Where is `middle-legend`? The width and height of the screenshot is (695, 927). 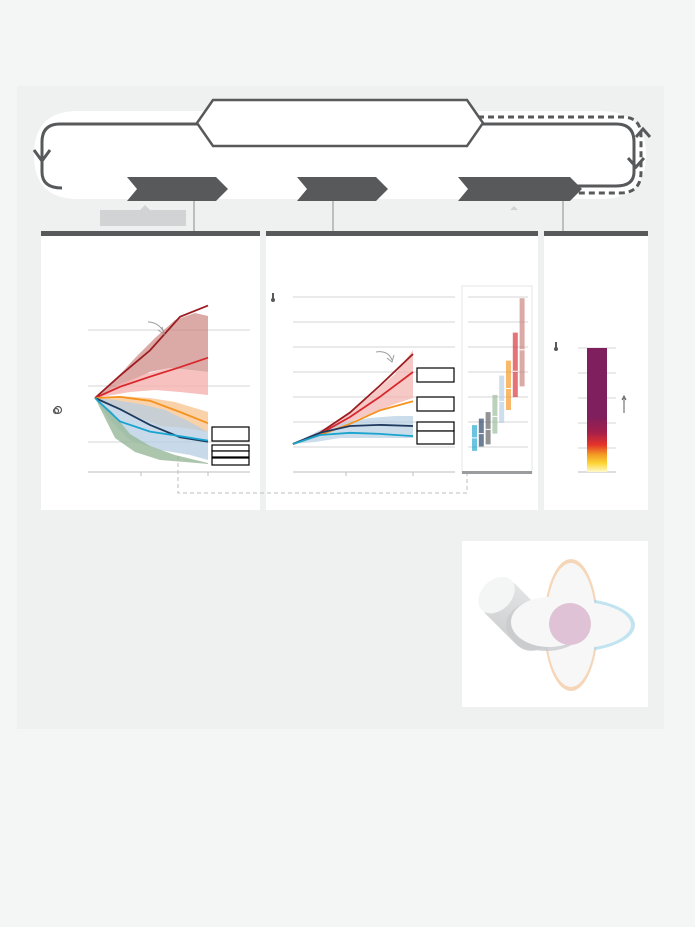 middle-legend is located at coordinates (435, 406).